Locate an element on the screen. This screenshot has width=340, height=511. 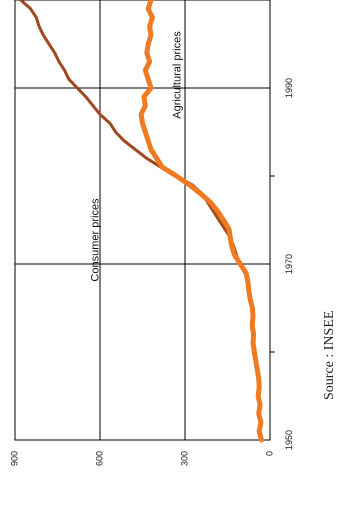
value-tick-0: 0 is located at coordinates (269, 453).